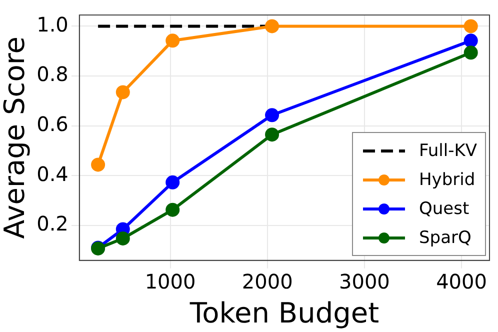 The height and width of the screenshot is (332, 498). I want to click on x-tick-label: 4000, so click(461, 282).